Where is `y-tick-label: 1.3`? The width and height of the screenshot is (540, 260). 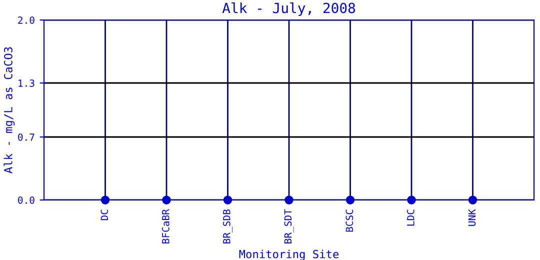 y-tick-label: 1.3 is located at coordinates (26, 83).